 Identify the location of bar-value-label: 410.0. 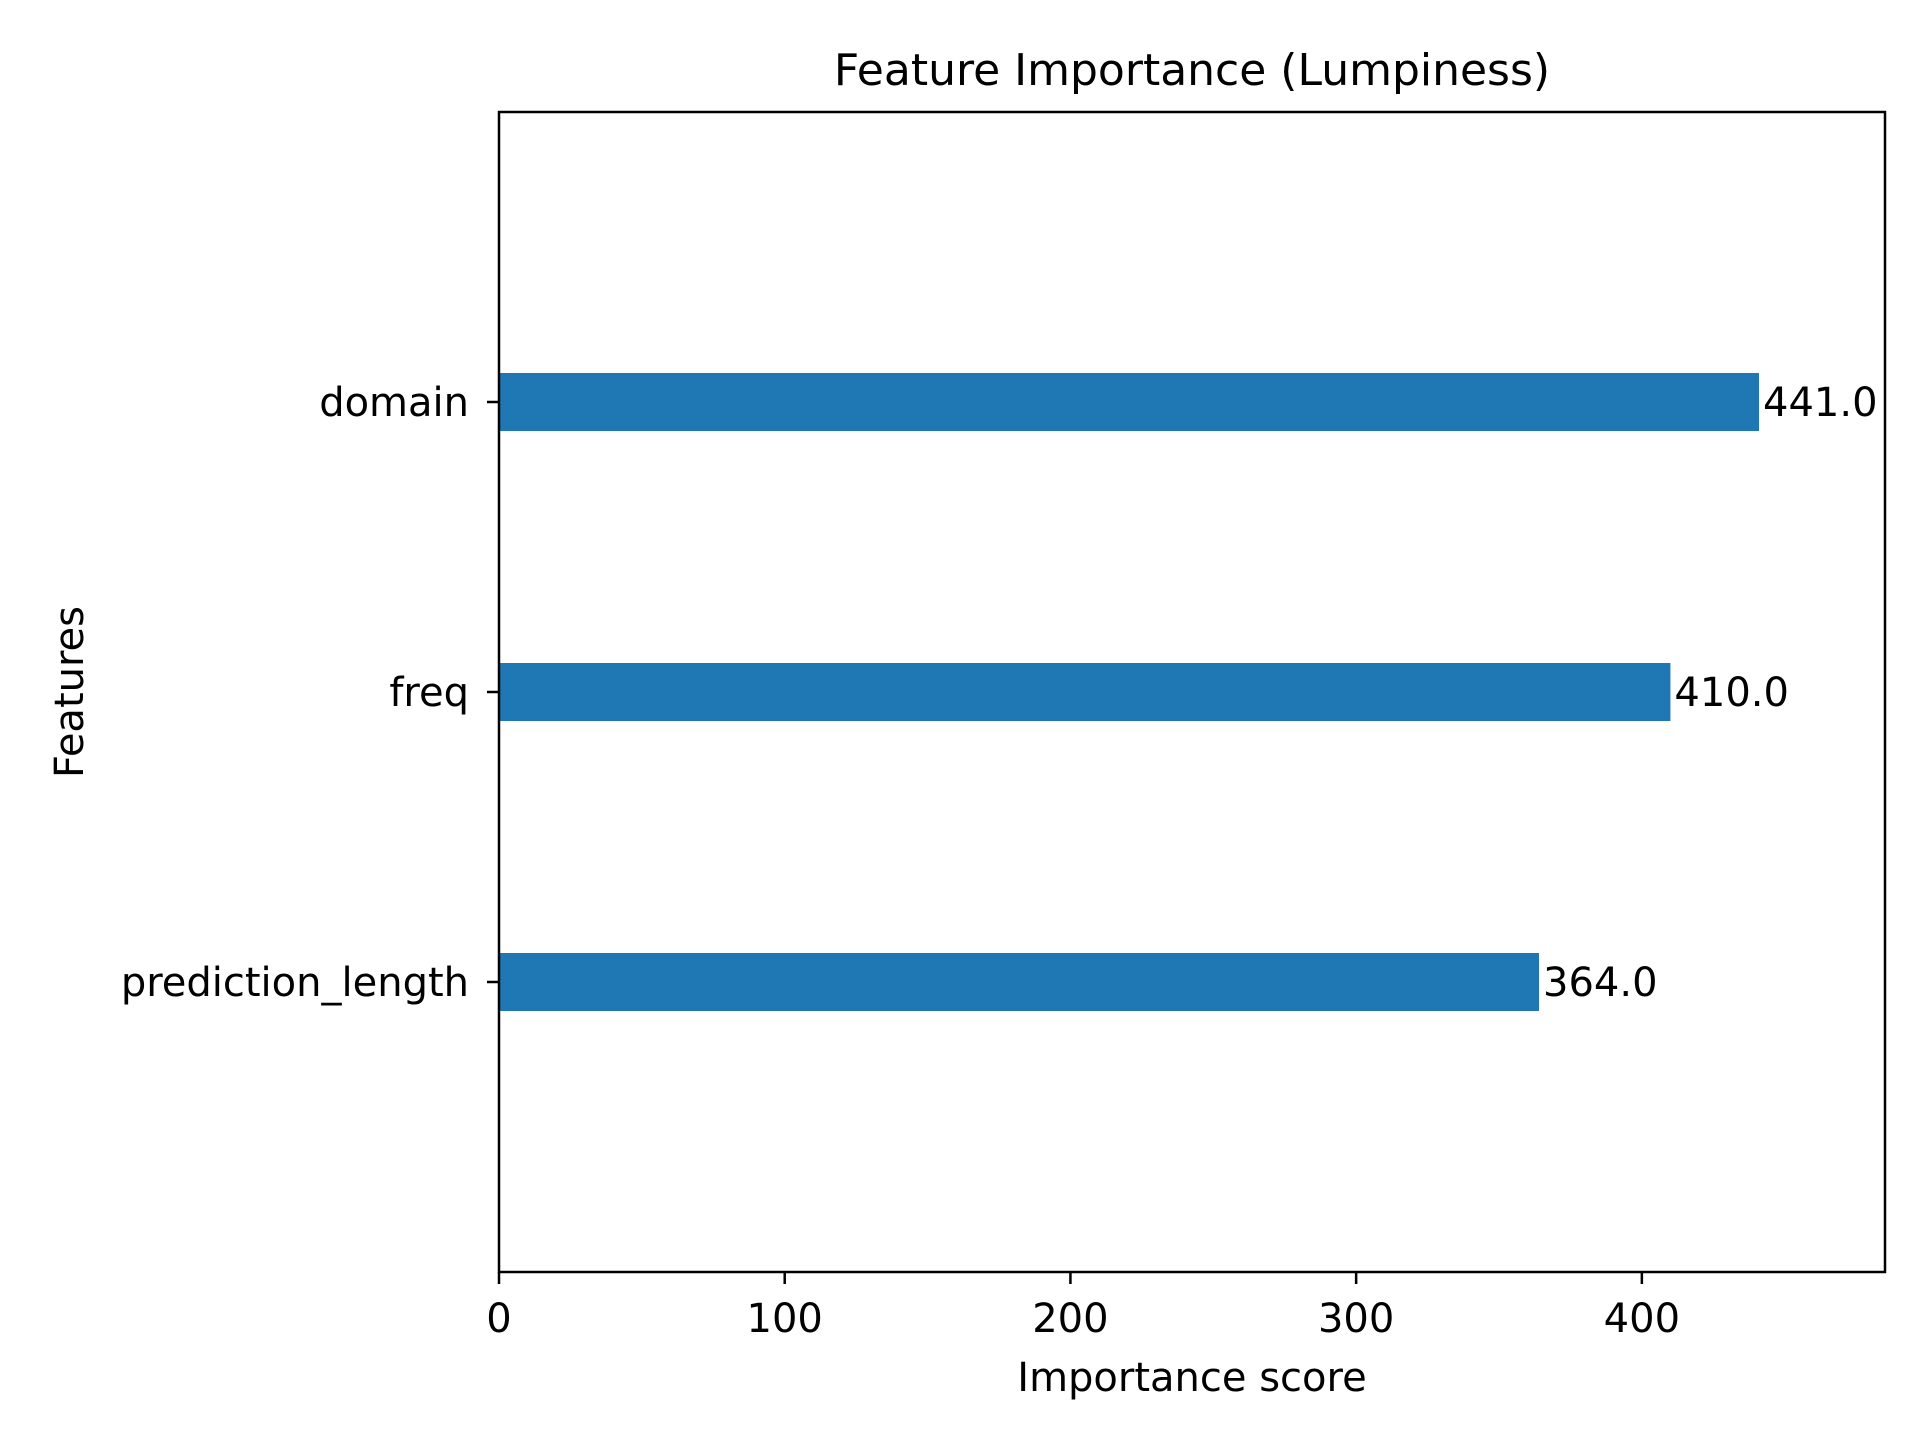
(1731, 693).